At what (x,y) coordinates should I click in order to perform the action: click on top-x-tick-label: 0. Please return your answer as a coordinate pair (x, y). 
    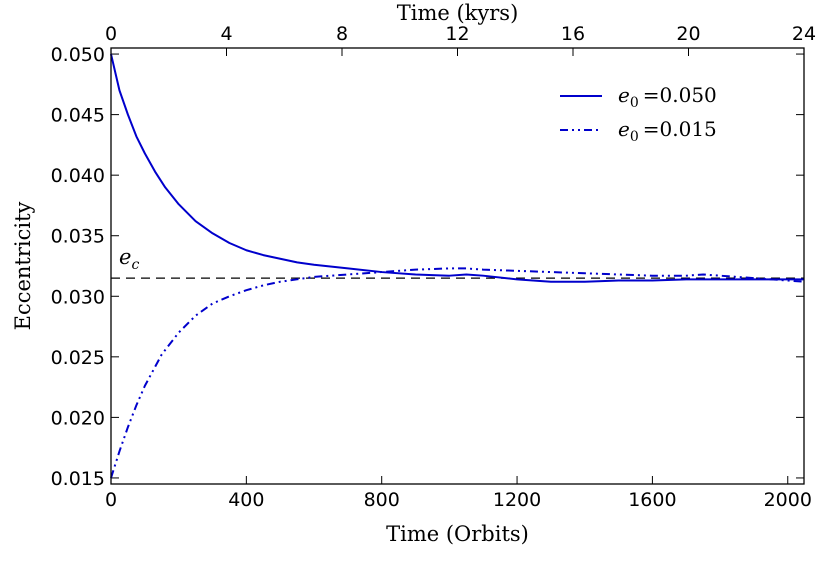
    Looking at the image, I should click on (111, 34).